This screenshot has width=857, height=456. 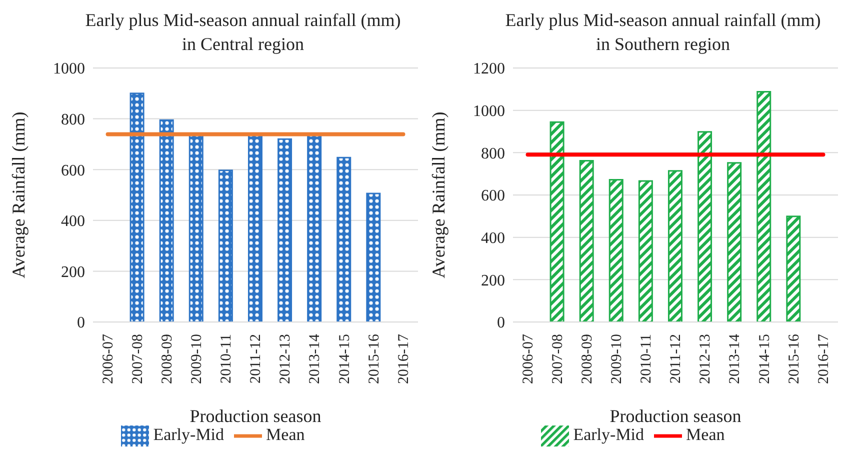 I want to click on chart-title: Early plus Mid-season annual rainfall (mm) in Southern region, so click(x=663, y=32).